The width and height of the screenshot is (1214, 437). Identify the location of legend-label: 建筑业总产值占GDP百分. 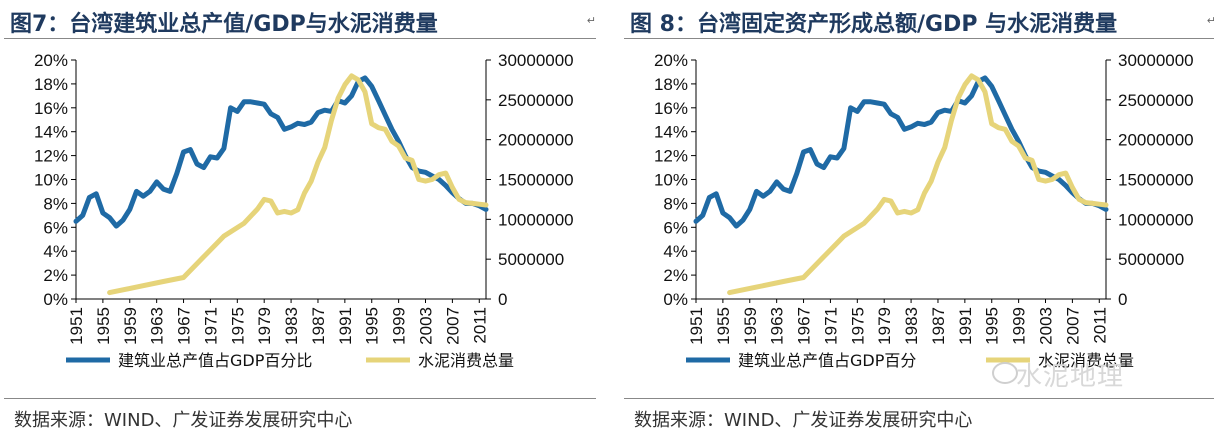
(827, 360).